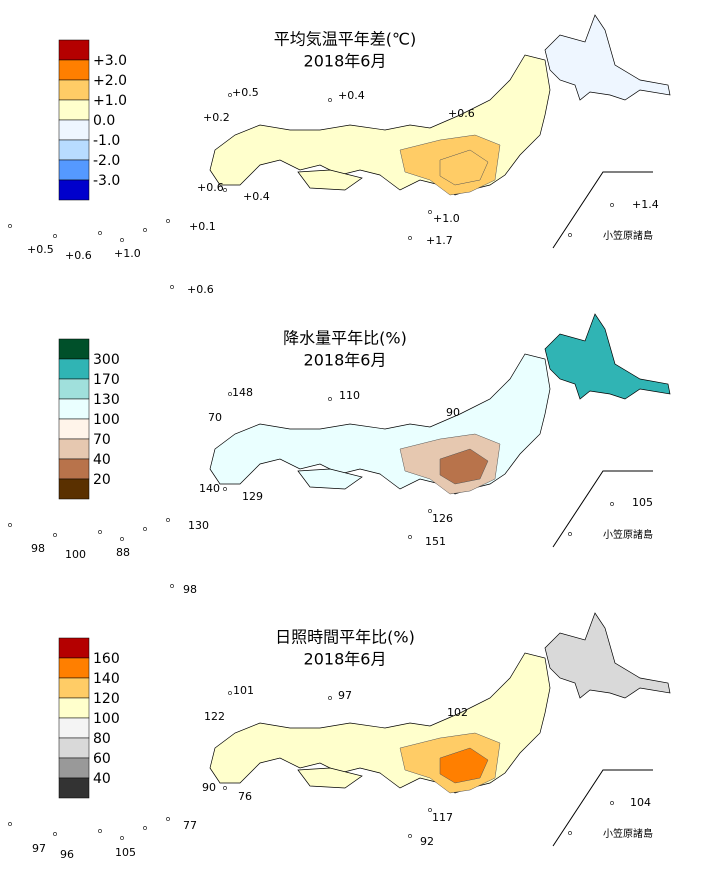 The height and width of the screenshot is (869, 727). I want to click on station-value: 110, so click(349, 395).